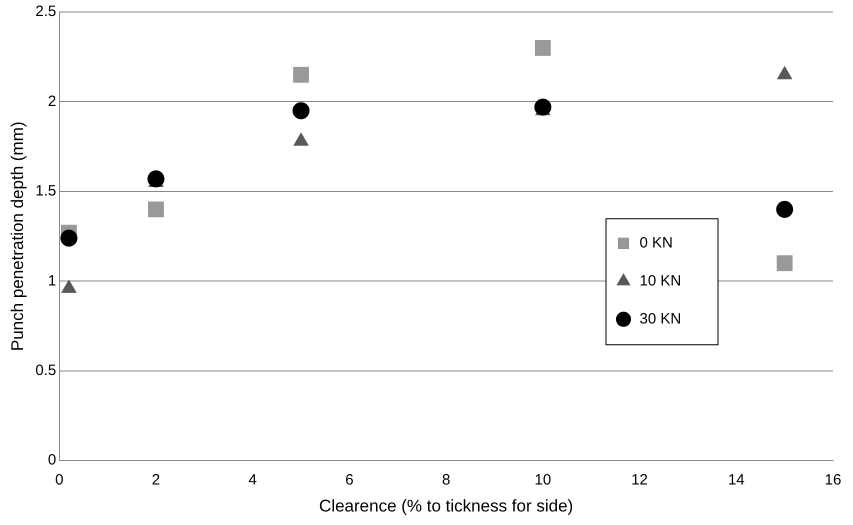  What do you see at coordinates (446, 480) in the screenshot?
I see `x-tick-label: 8` at bounding box center [446, 480].